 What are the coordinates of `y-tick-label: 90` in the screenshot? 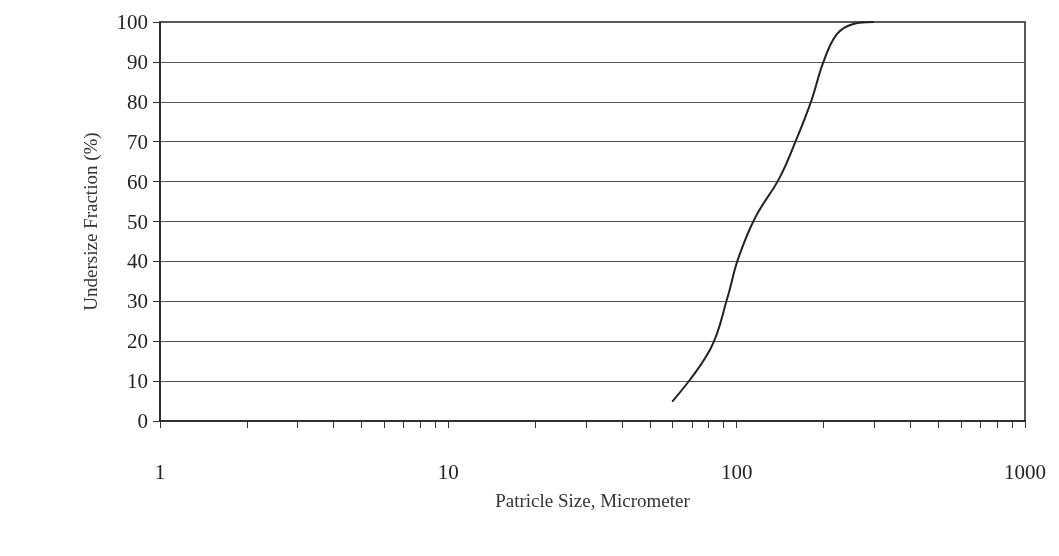 It's located at (137, 61).